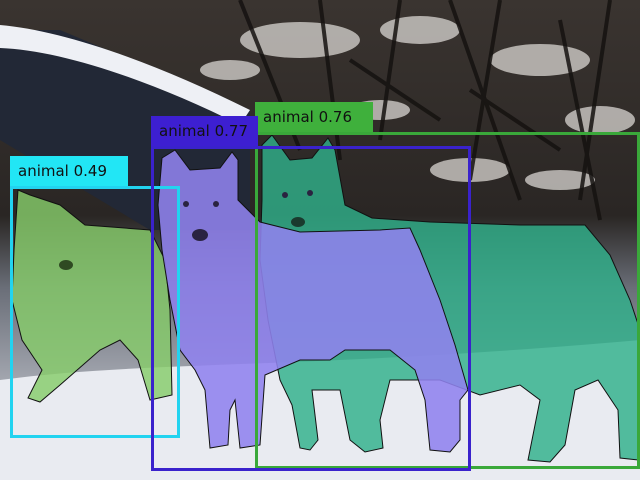 This screenshot has width=640, height=480. Describe the element at coordinates (186, 230) in the screenshot. I see `wolf-faces` at that location.